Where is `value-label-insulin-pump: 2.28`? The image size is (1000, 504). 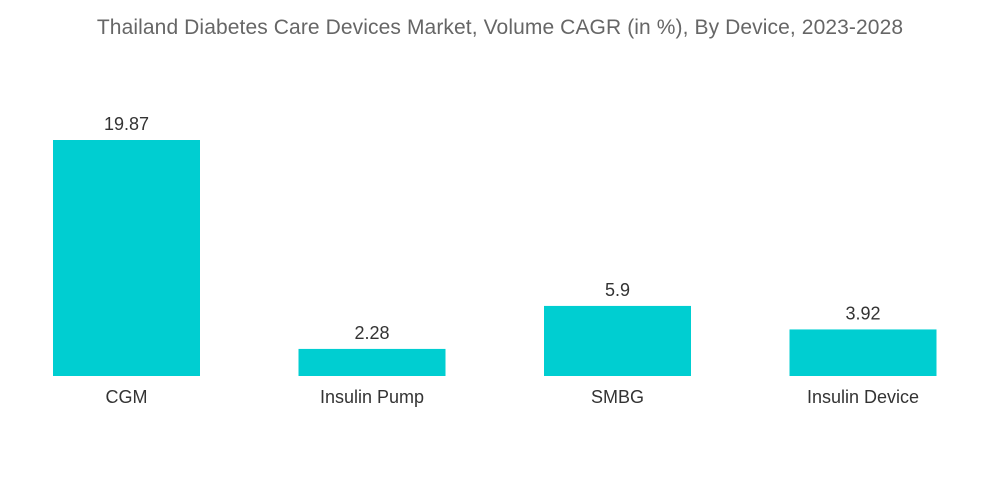 value-label-insulin-pump: 2.28 is located at coordinates (371, 333).